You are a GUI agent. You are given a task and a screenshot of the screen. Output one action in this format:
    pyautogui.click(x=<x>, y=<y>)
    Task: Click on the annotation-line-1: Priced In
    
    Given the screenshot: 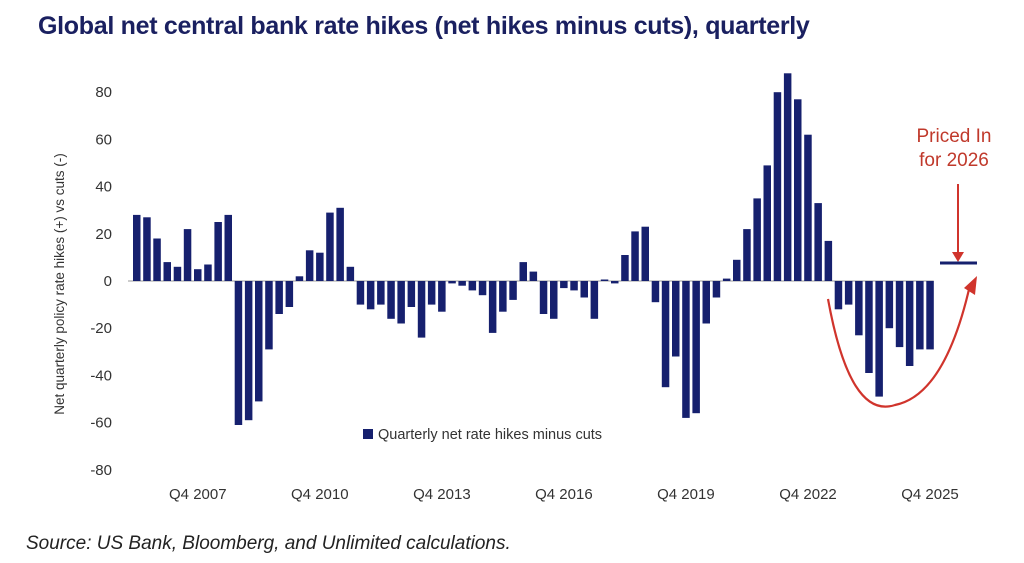 What is the action you would take?
    pyautogui.click(x=954, y=136)
    